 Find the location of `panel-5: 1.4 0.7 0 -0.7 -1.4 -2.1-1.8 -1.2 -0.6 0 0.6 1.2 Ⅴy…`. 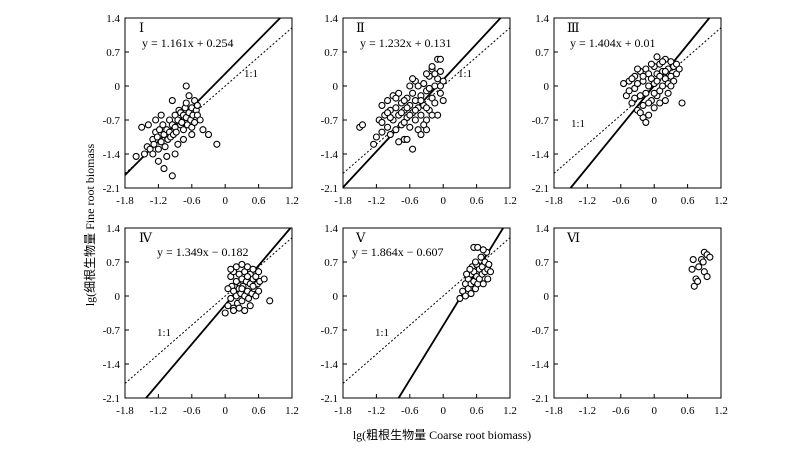

panel-5: 1.4 0.7 0 -0.7 -1.4 -2.1-1.8 -1.2 -0.6 0 0.6 1.2 Ⅴy… is located at coordinates (419, 320).